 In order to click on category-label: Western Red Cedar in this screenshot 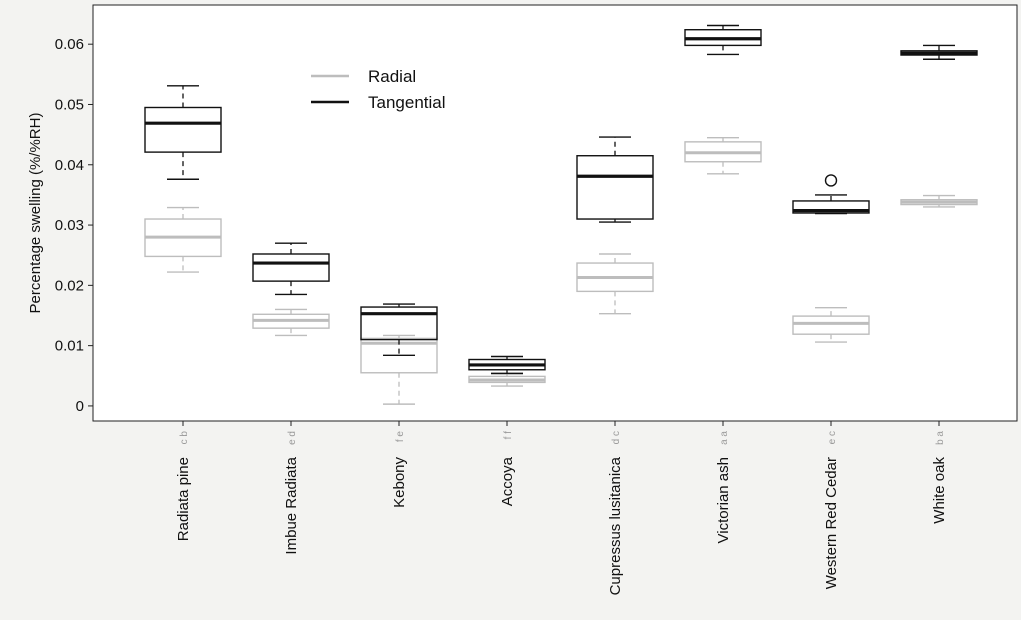, I will do `click(831, 523)`.